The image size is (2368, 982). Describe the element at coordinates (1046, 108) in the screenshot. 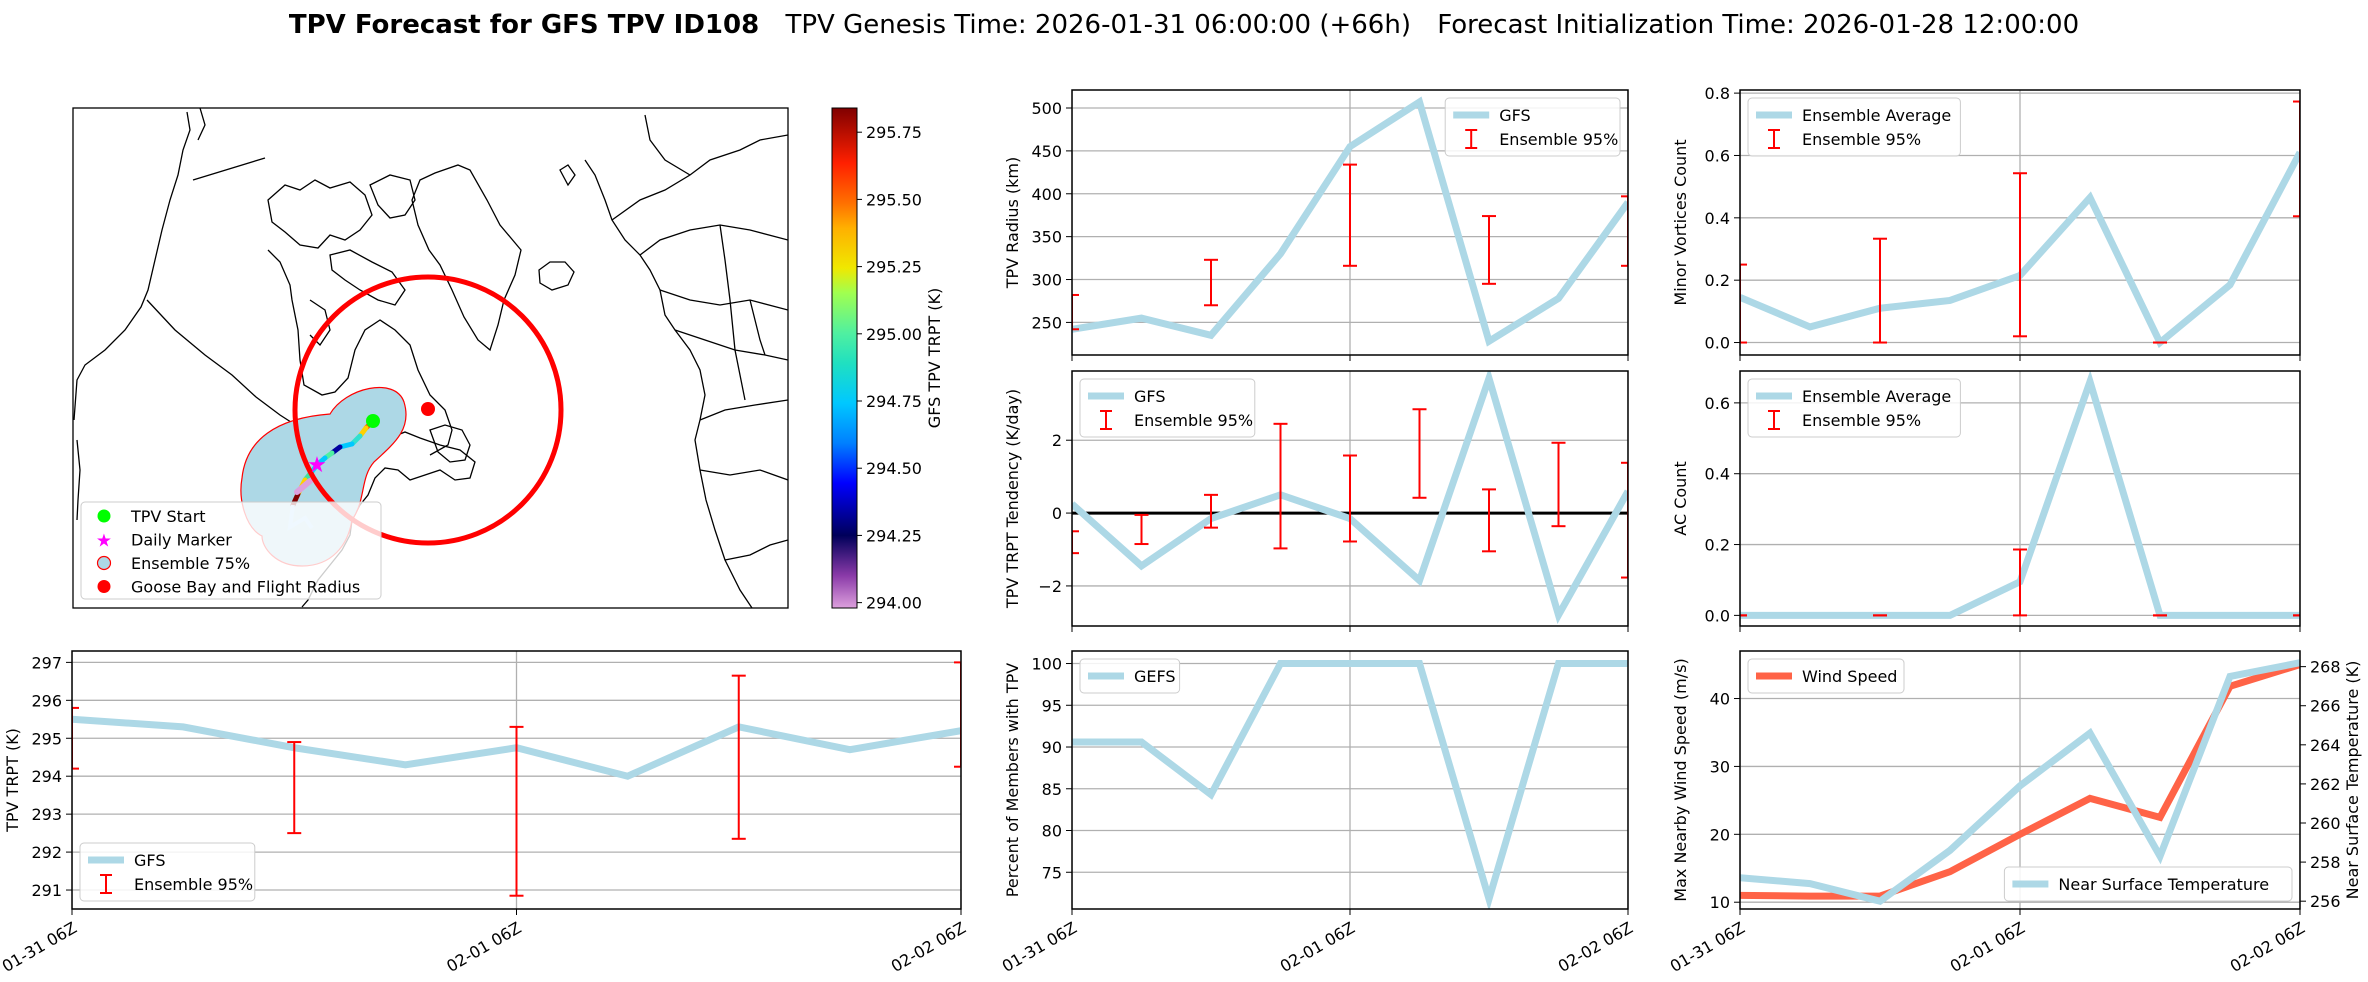

I see `y-tick-label: 500` at that location.